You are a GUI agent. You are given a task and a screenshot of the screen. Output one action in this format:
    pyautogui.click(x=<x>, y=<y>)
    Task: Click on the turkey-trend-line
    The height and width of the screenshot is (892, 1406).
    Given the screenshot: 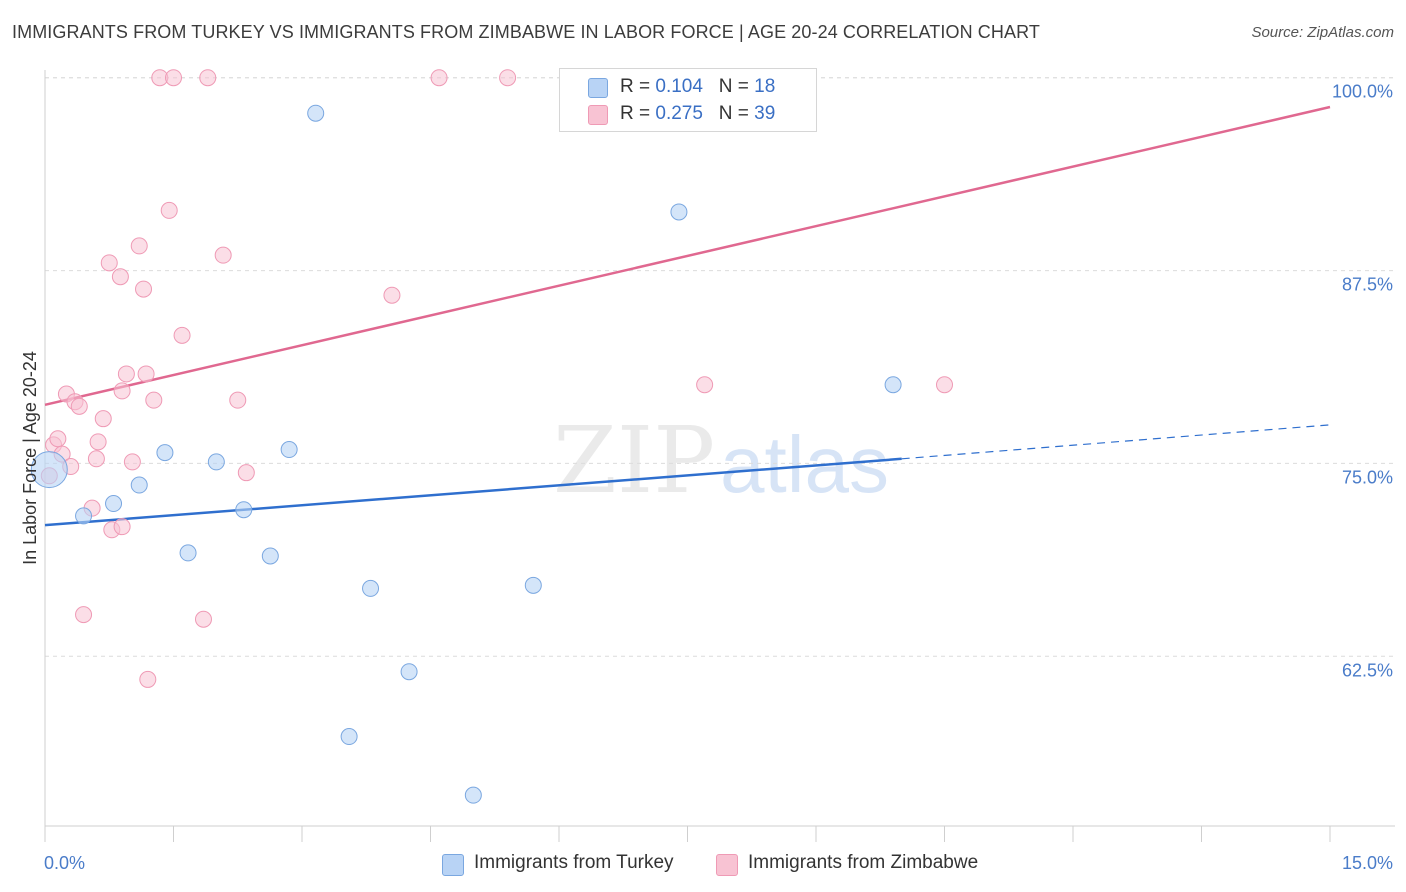 What is the action you would take?
    pyautogui.click(x=473, y=492)
    